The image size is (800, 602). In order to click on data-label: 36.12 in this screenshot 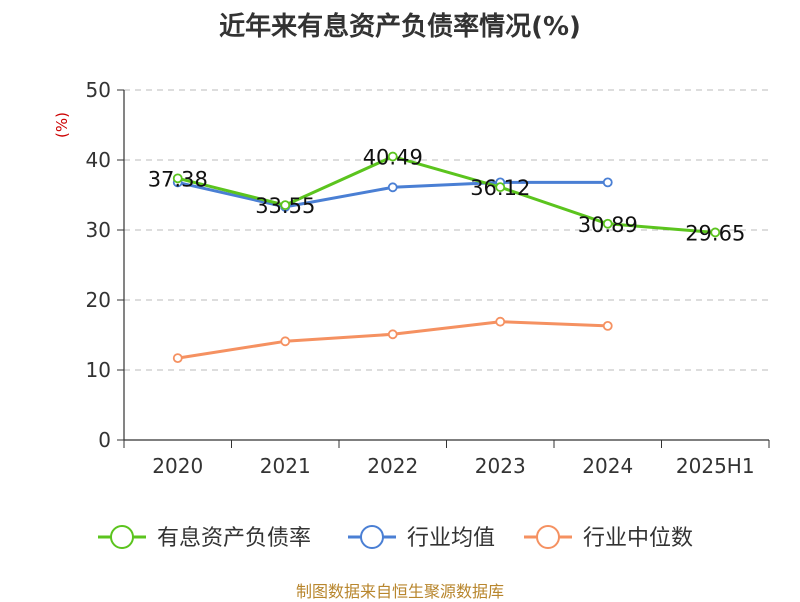, I will do `click(500, 188)`.